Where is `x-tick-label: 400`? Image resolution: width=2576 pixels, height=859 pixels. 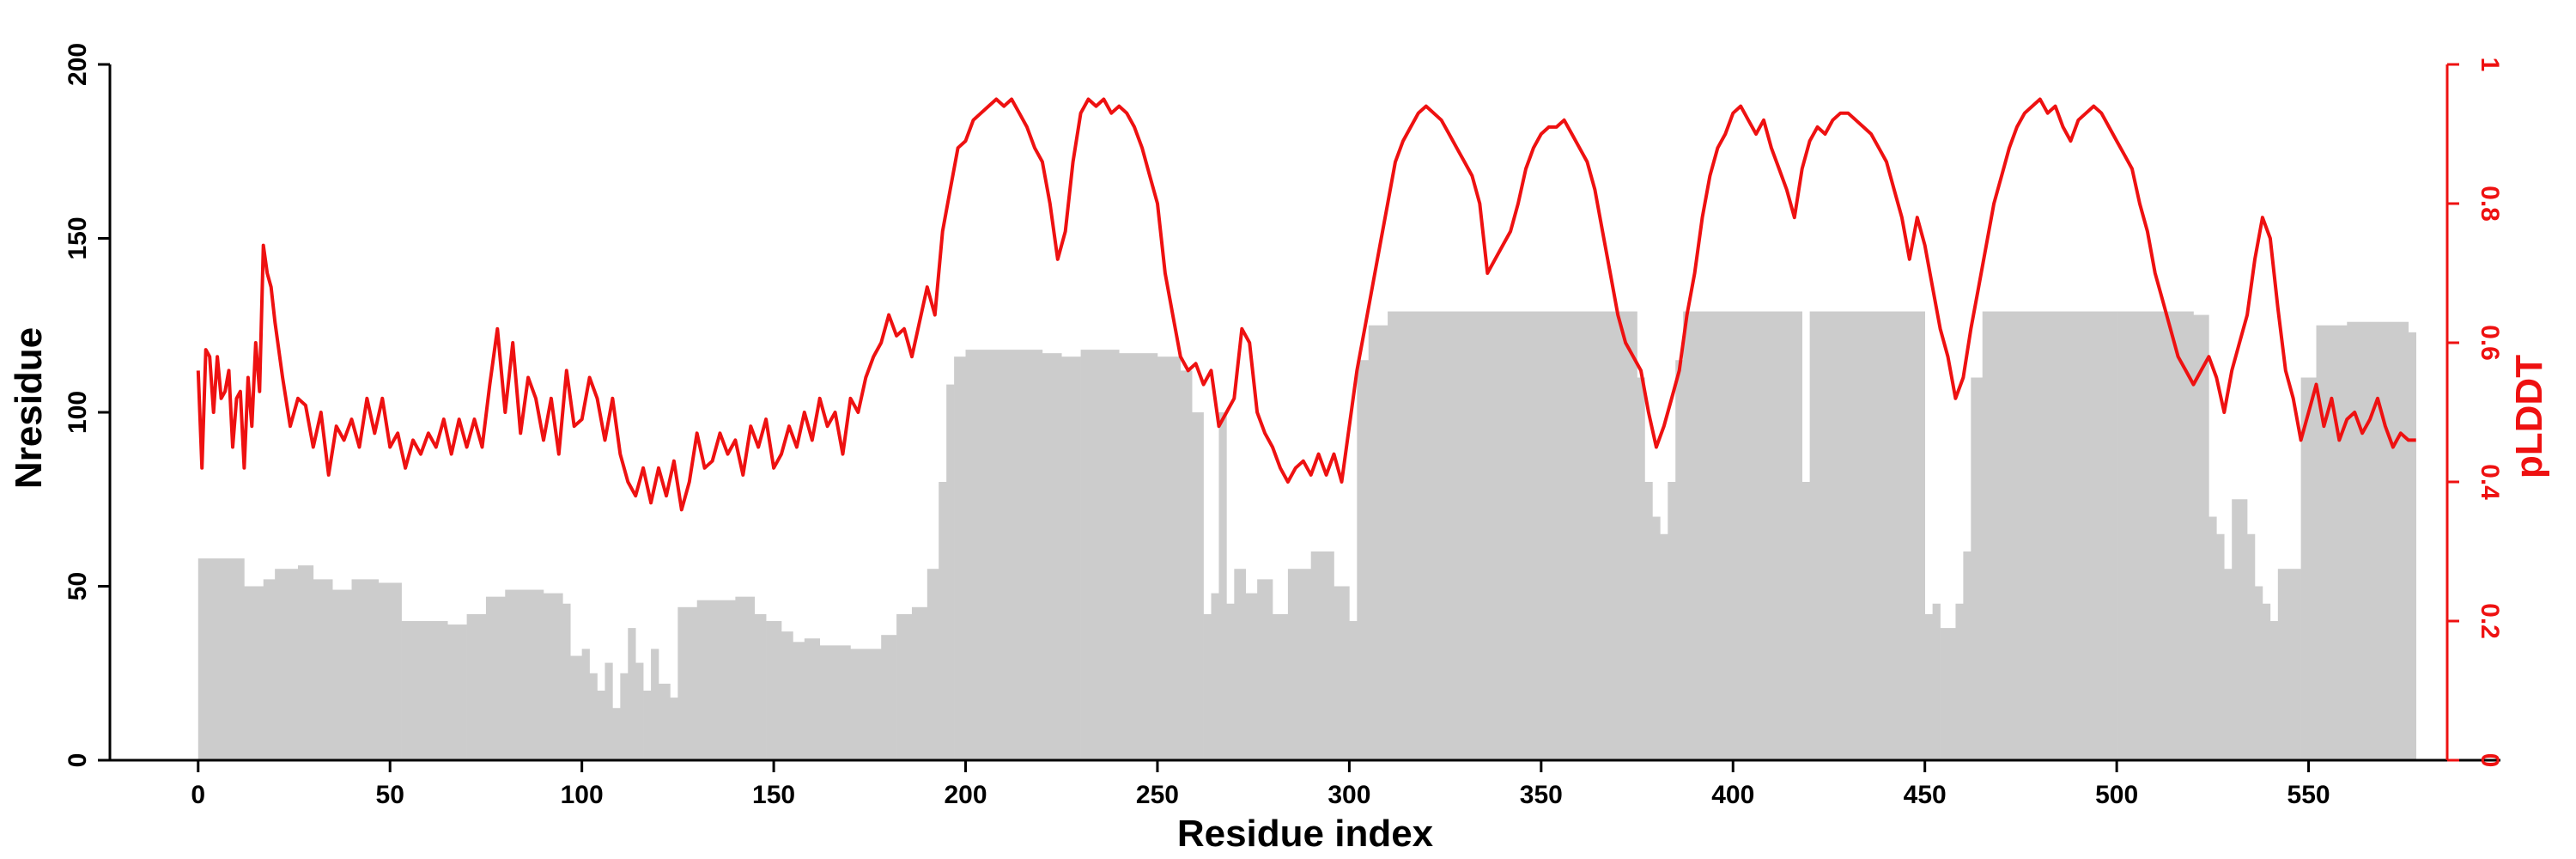
x-tick-label: 400 is located at coordinates (1733, 795).